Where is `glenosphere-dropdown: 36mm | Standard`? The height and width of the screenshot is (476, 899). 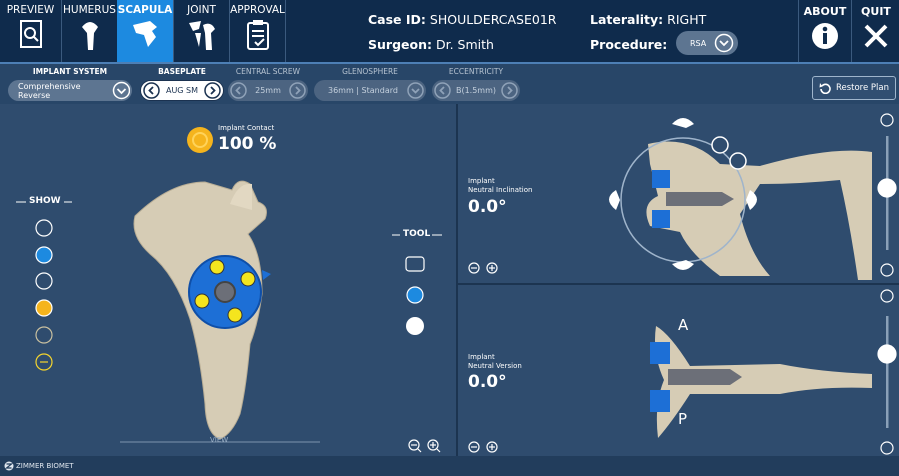 glenosphere-dropdown: 36mm | Standard is located at coordinates (370, 90).